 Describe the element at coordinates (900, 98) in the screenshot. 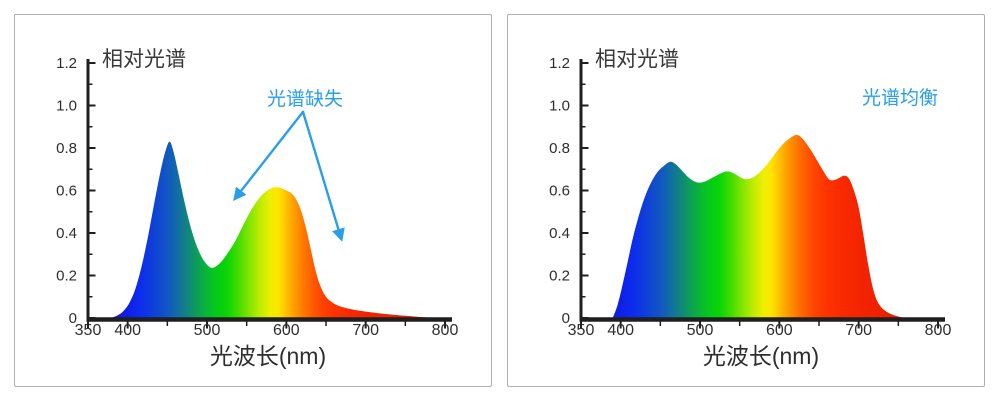

I see `annotation-spectrum-balanced: 光谱均衡` at that location.